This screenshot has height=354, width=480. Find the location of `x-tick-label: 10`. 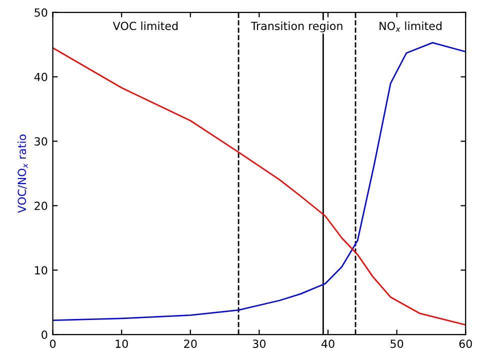

x-tick-label: 10 is located at coordinates (122, 344).